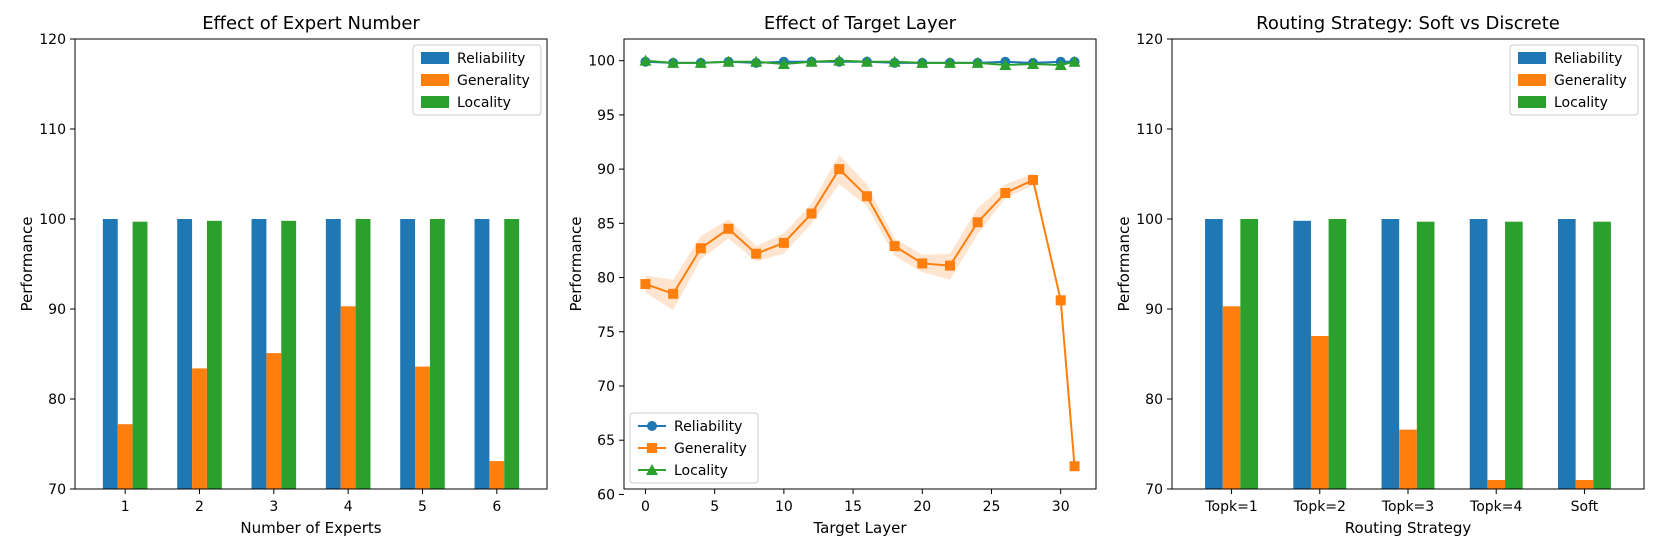  I want to click on x-tick-label: 4, so click(348, 507).